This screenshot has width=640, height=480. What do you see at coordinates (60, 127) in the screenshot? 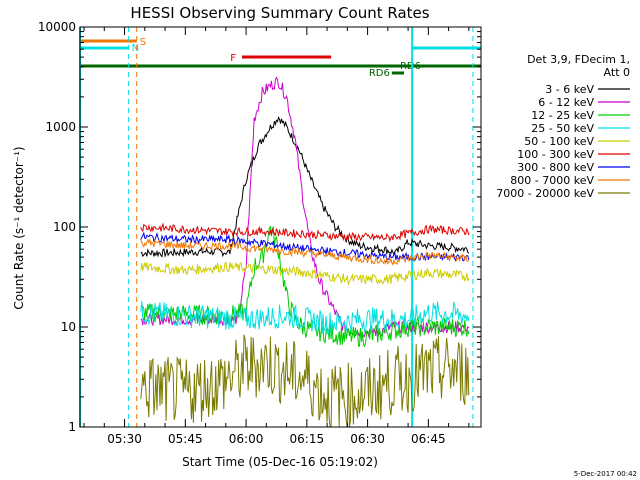
I see `y-tick-label: 1000` at bounding box center [60, 127].